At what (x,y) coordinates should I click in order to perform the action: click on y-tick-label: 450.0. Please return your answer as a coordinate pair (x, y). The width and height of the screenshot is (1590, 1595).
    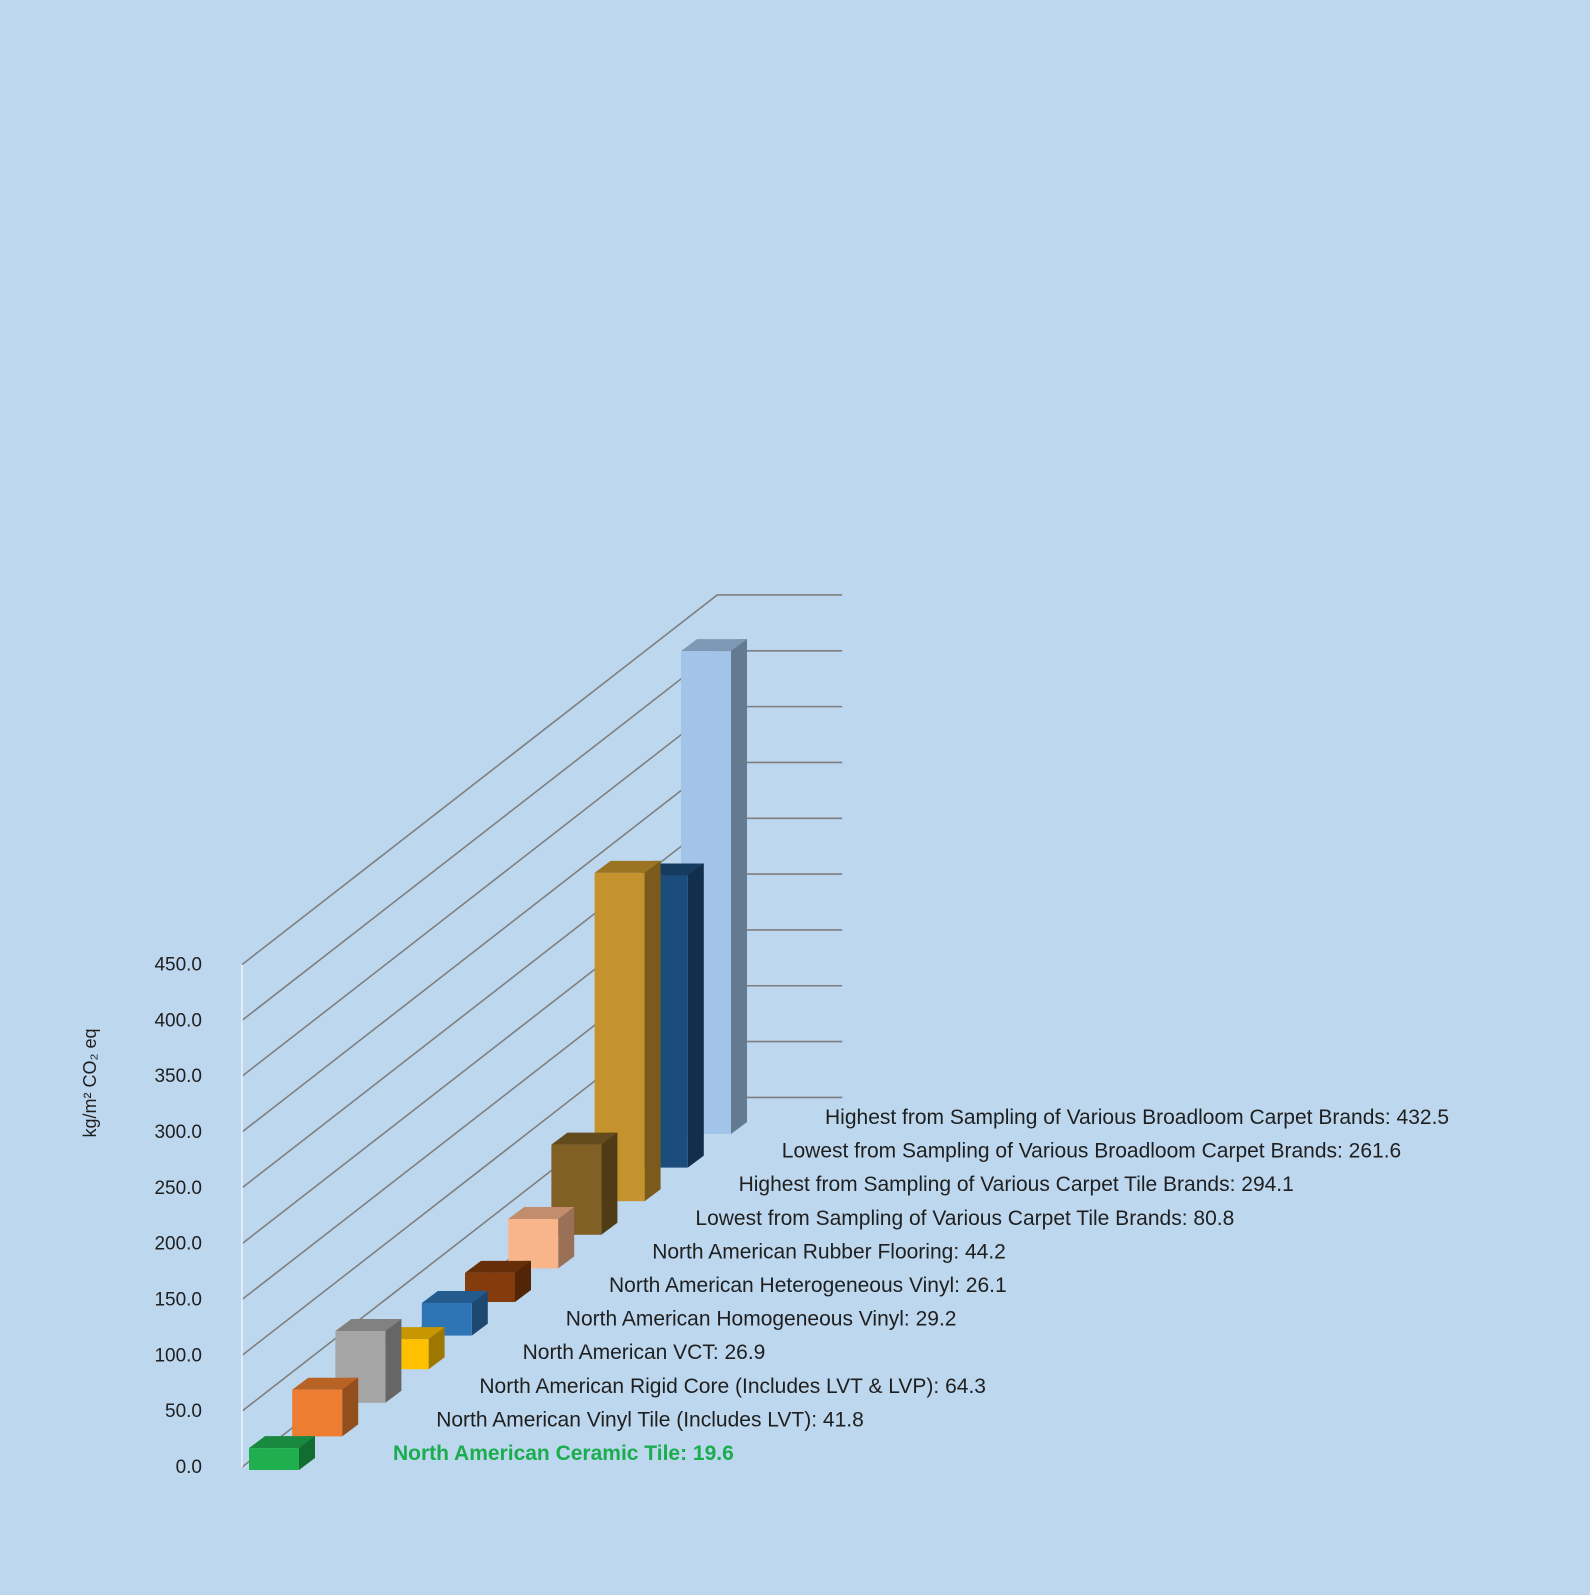
    Looking at the image, I should click on (178, 965).